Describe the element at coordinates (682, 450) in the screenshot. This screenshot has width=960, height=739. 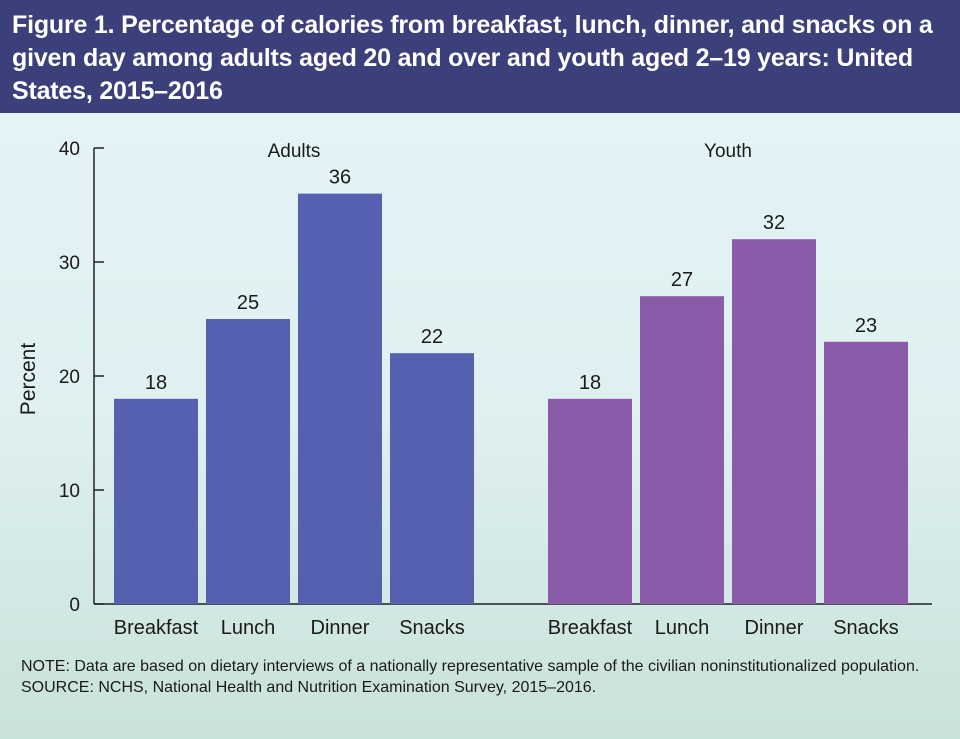
I see `bar-youth-lunch` at that location.